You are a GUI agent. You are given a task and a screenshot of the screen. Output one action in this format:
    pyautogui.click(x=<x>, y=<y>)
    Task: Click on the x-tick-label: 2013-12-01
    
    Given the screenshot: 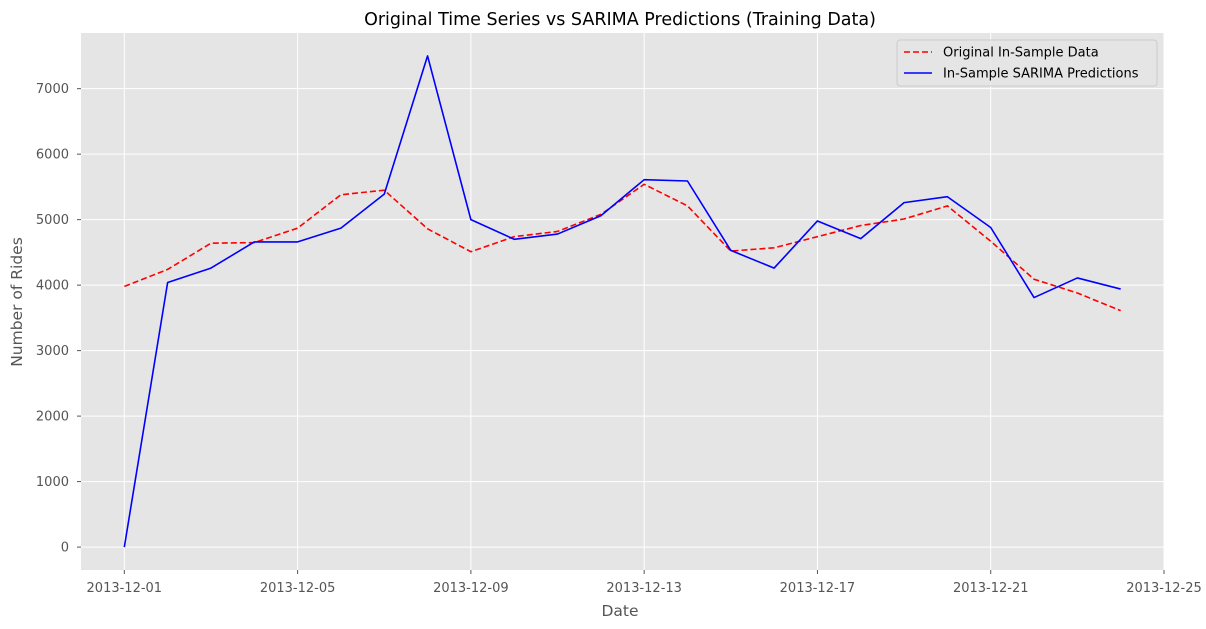 What is the action you would take?
    pyautogui.click(x=125, y=588)
    